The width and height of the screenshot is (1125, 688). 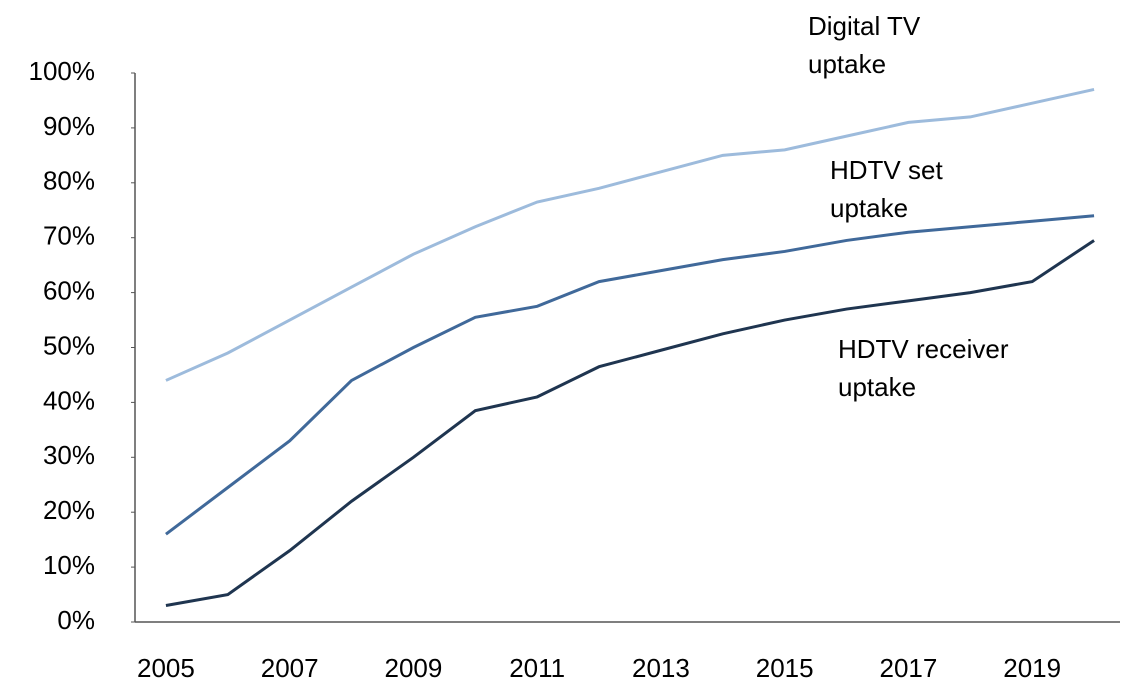 What do you see at coordinates (785, 668) in the screenshot?
I see `x-tick-label: 2015` at bounding box center [785, 668].